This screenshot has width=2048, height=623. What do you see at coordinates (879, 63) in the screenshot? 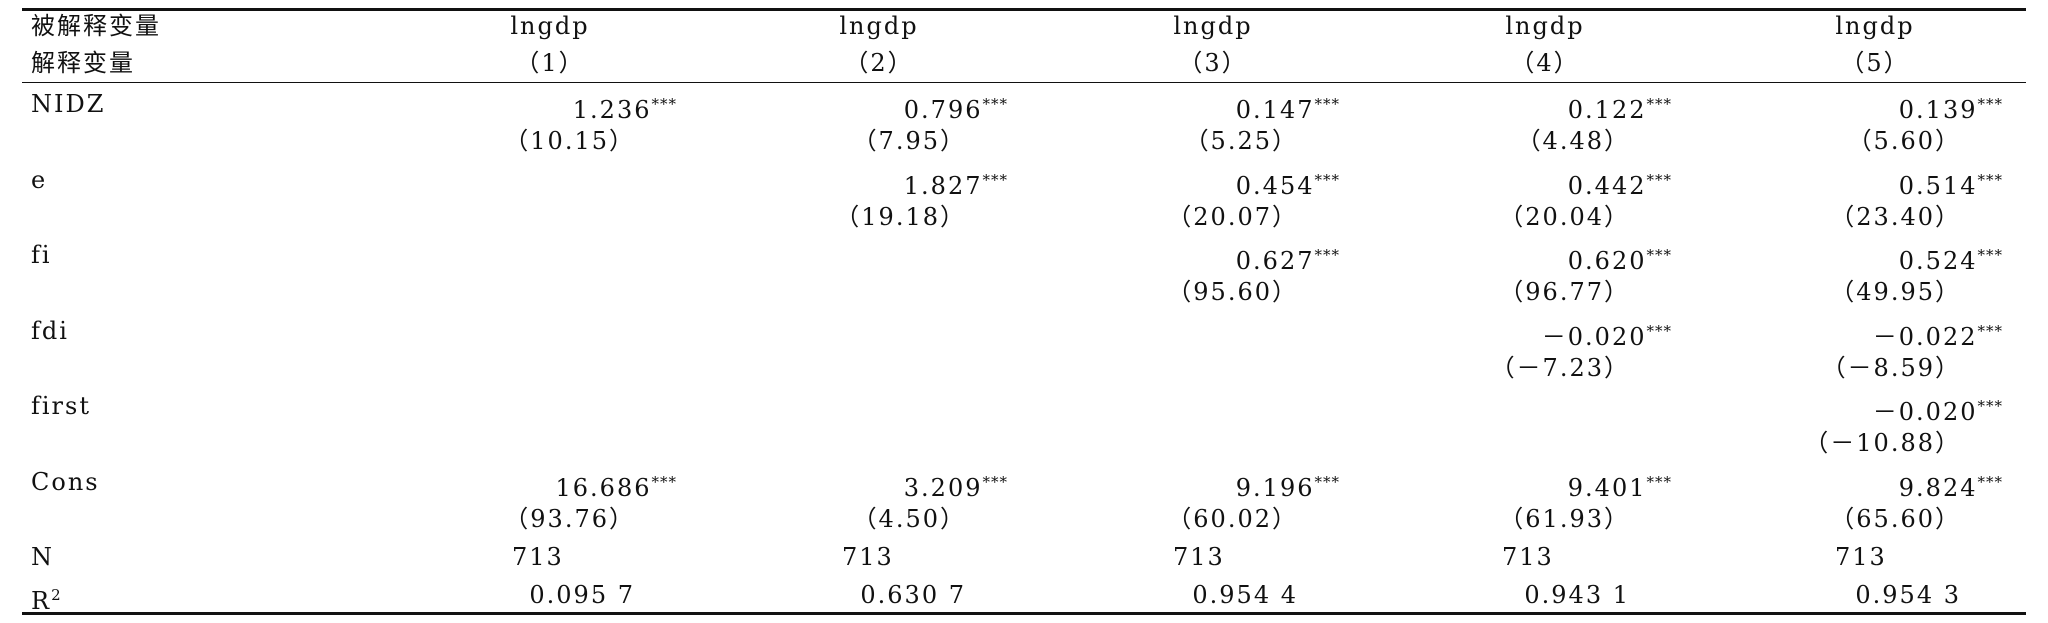
I see `column-num: （2）` at bounding box center [879, 63].